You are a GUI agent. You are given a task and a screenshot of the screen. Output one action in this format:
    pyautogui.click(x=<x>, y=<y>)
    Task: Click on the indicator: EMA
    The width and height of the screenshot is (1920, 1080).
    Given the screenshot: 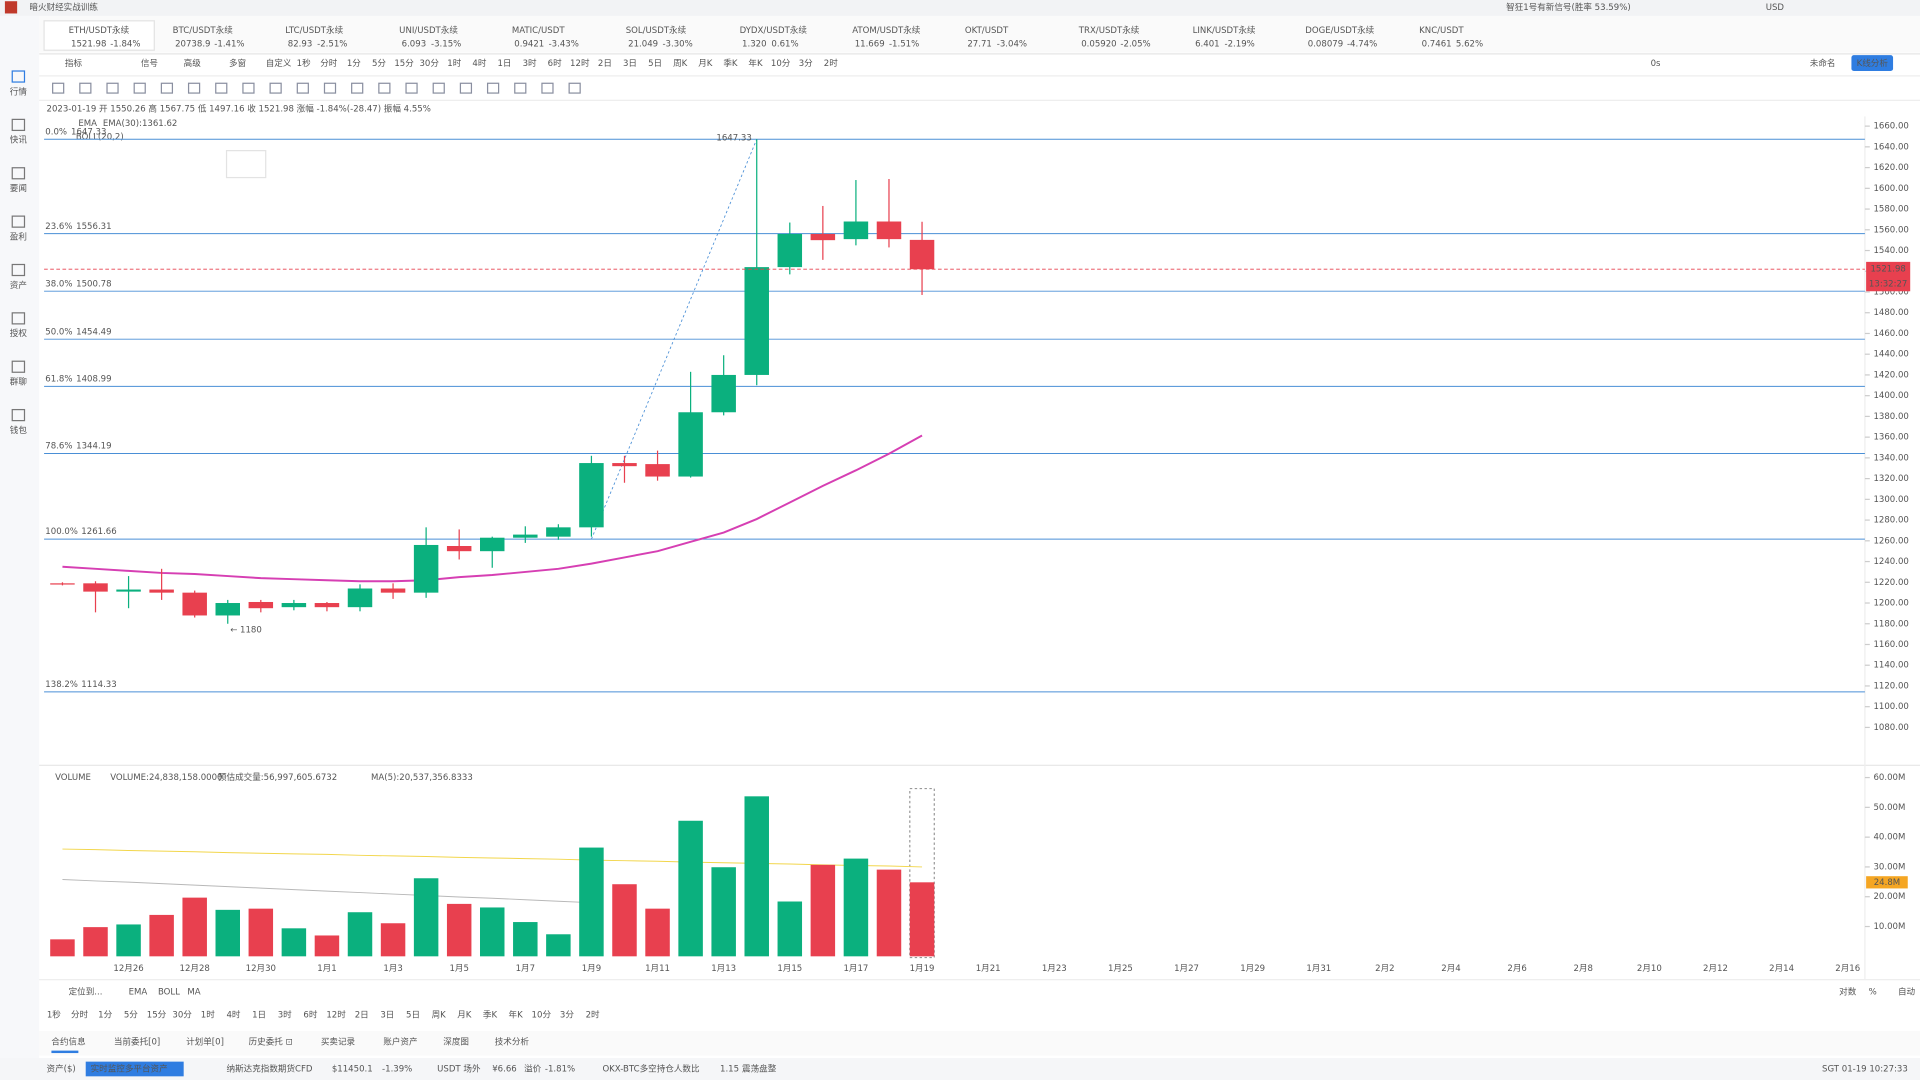 What is the action you would take?
    pyautogui.click(x=138, y=992)
    